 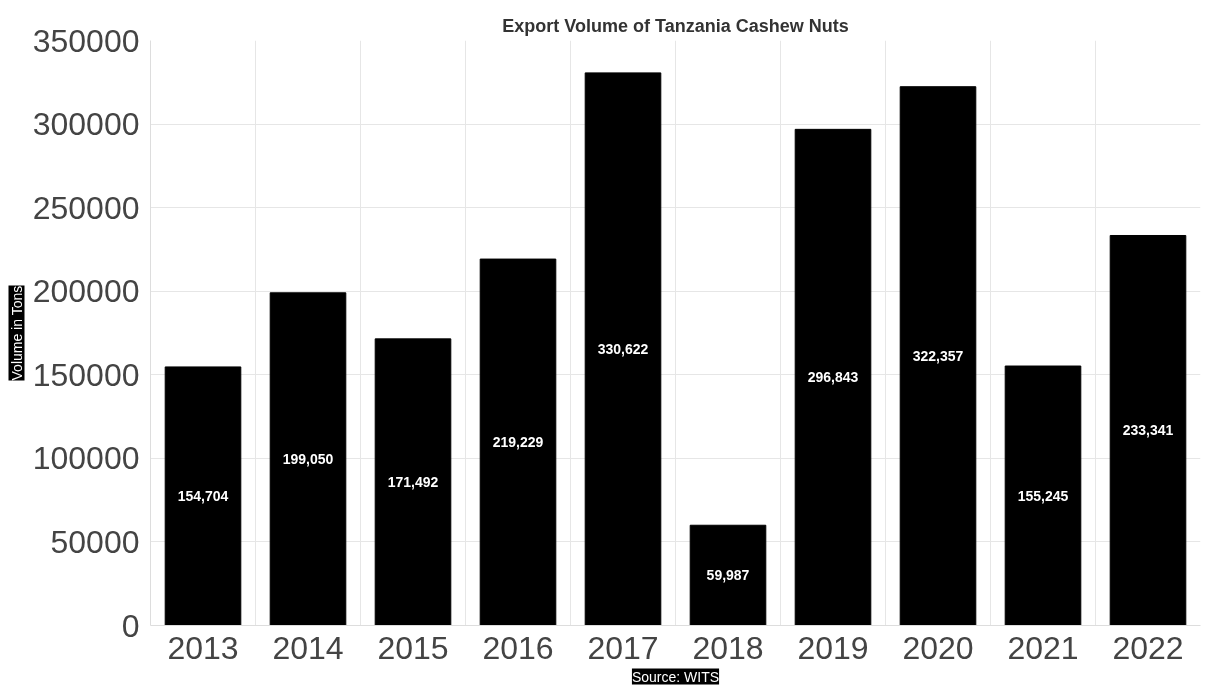 I want to click on data-label: 322,357, so click(x=938, y=356).